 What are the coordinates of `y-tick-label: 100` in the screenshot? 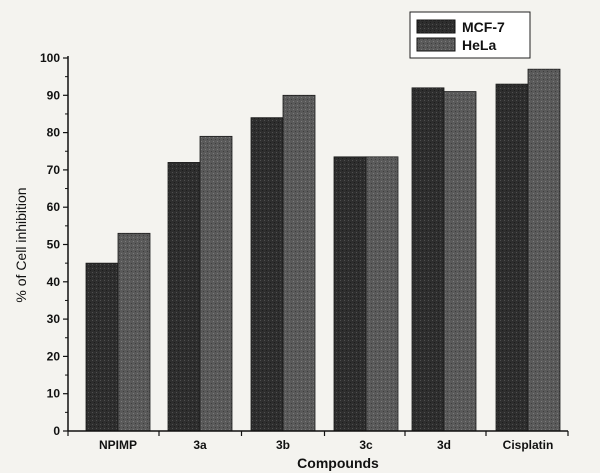 It's located at (50, 58).